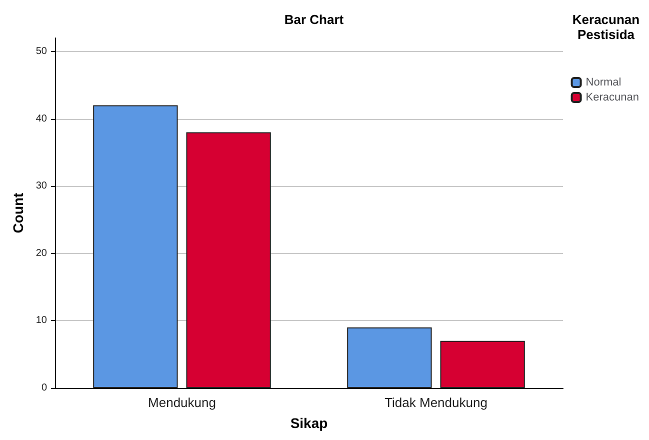 The width and height of the screenshot is (649, 440). What do you see at coordinates (44, 388) in the screenshot?
I see `y-tick-label: 0` at bounding box center [44, 388].